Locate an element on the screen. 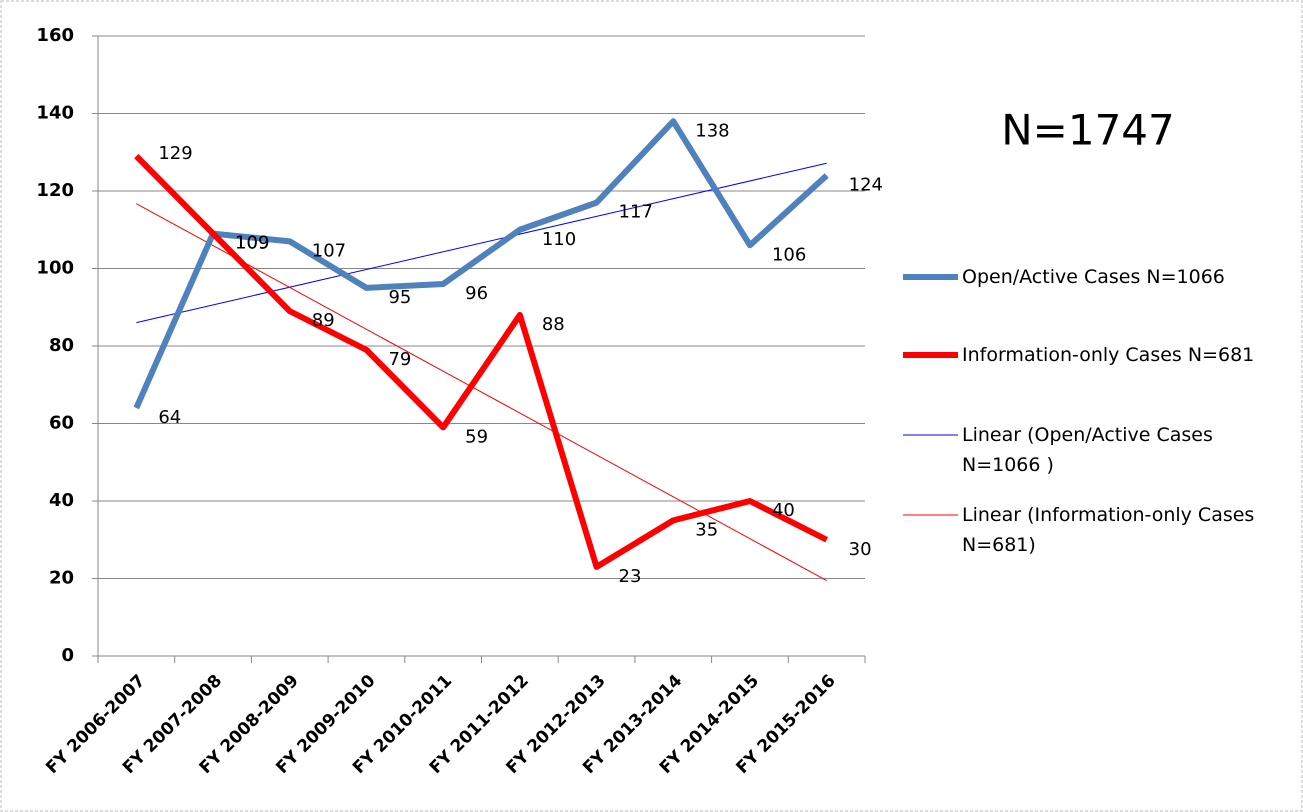  data-label: 40 is located at coordinates (783, 510).